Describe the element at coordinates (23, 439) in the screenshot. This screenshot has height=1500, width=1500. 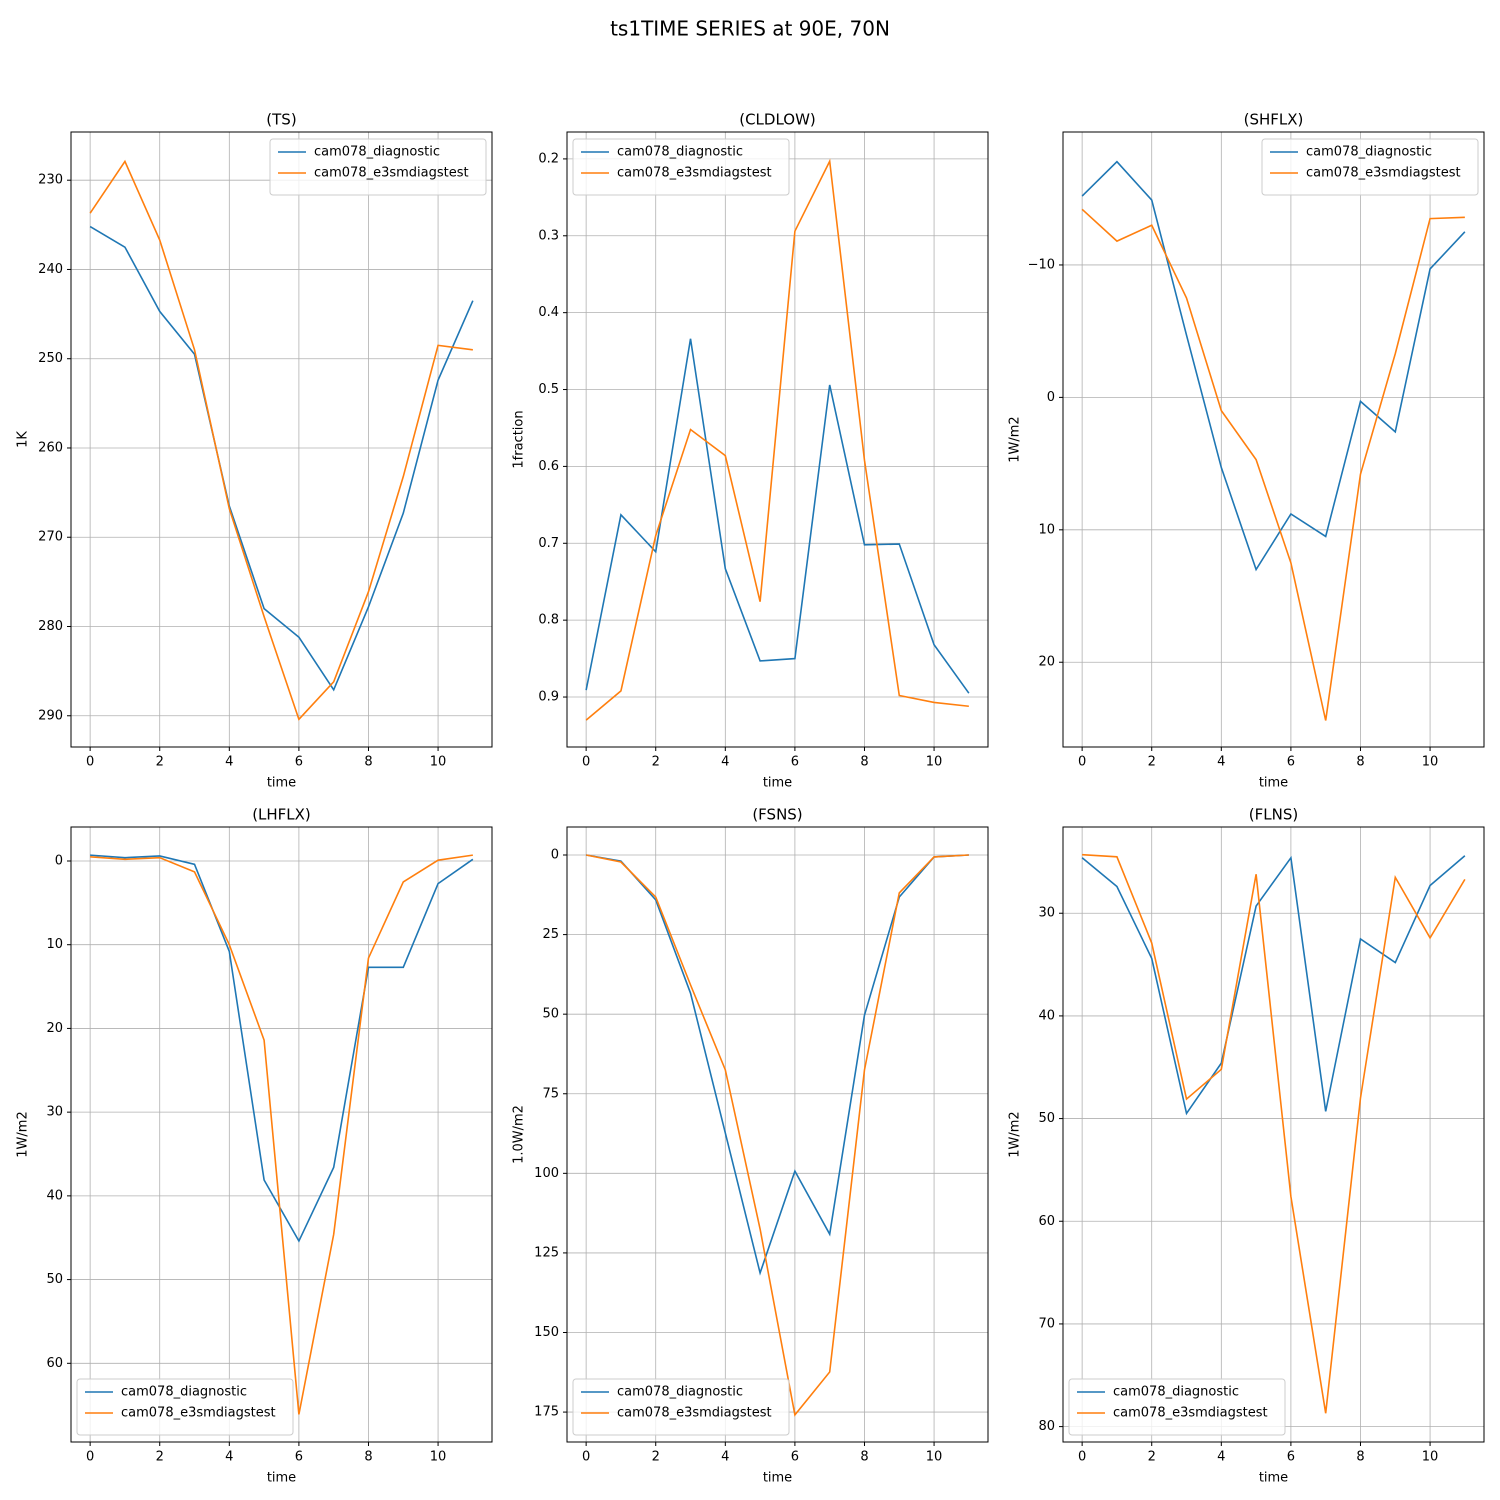
I see `y-axis-label: 1K` at that location.